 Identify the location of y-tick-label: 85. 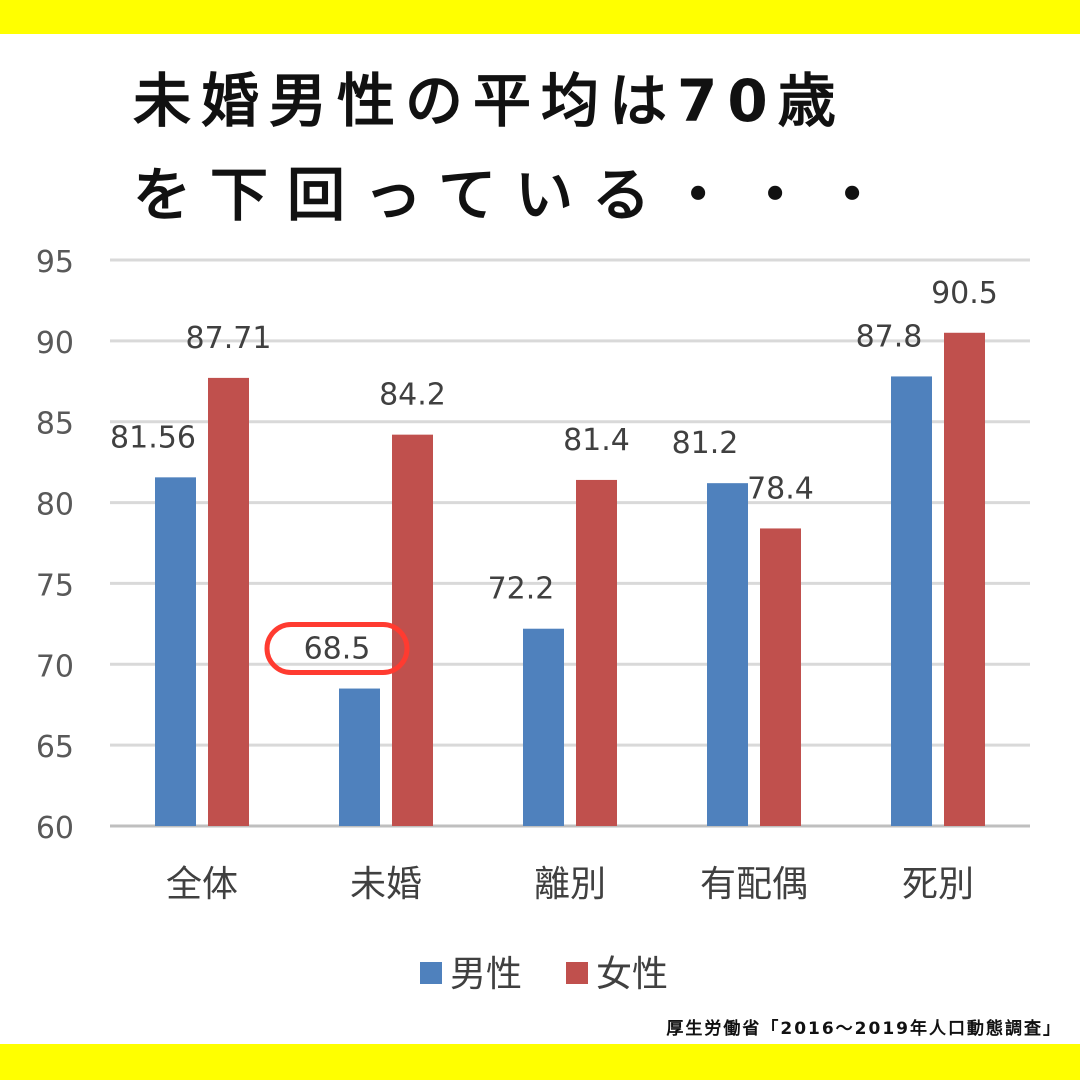
(55, 424).